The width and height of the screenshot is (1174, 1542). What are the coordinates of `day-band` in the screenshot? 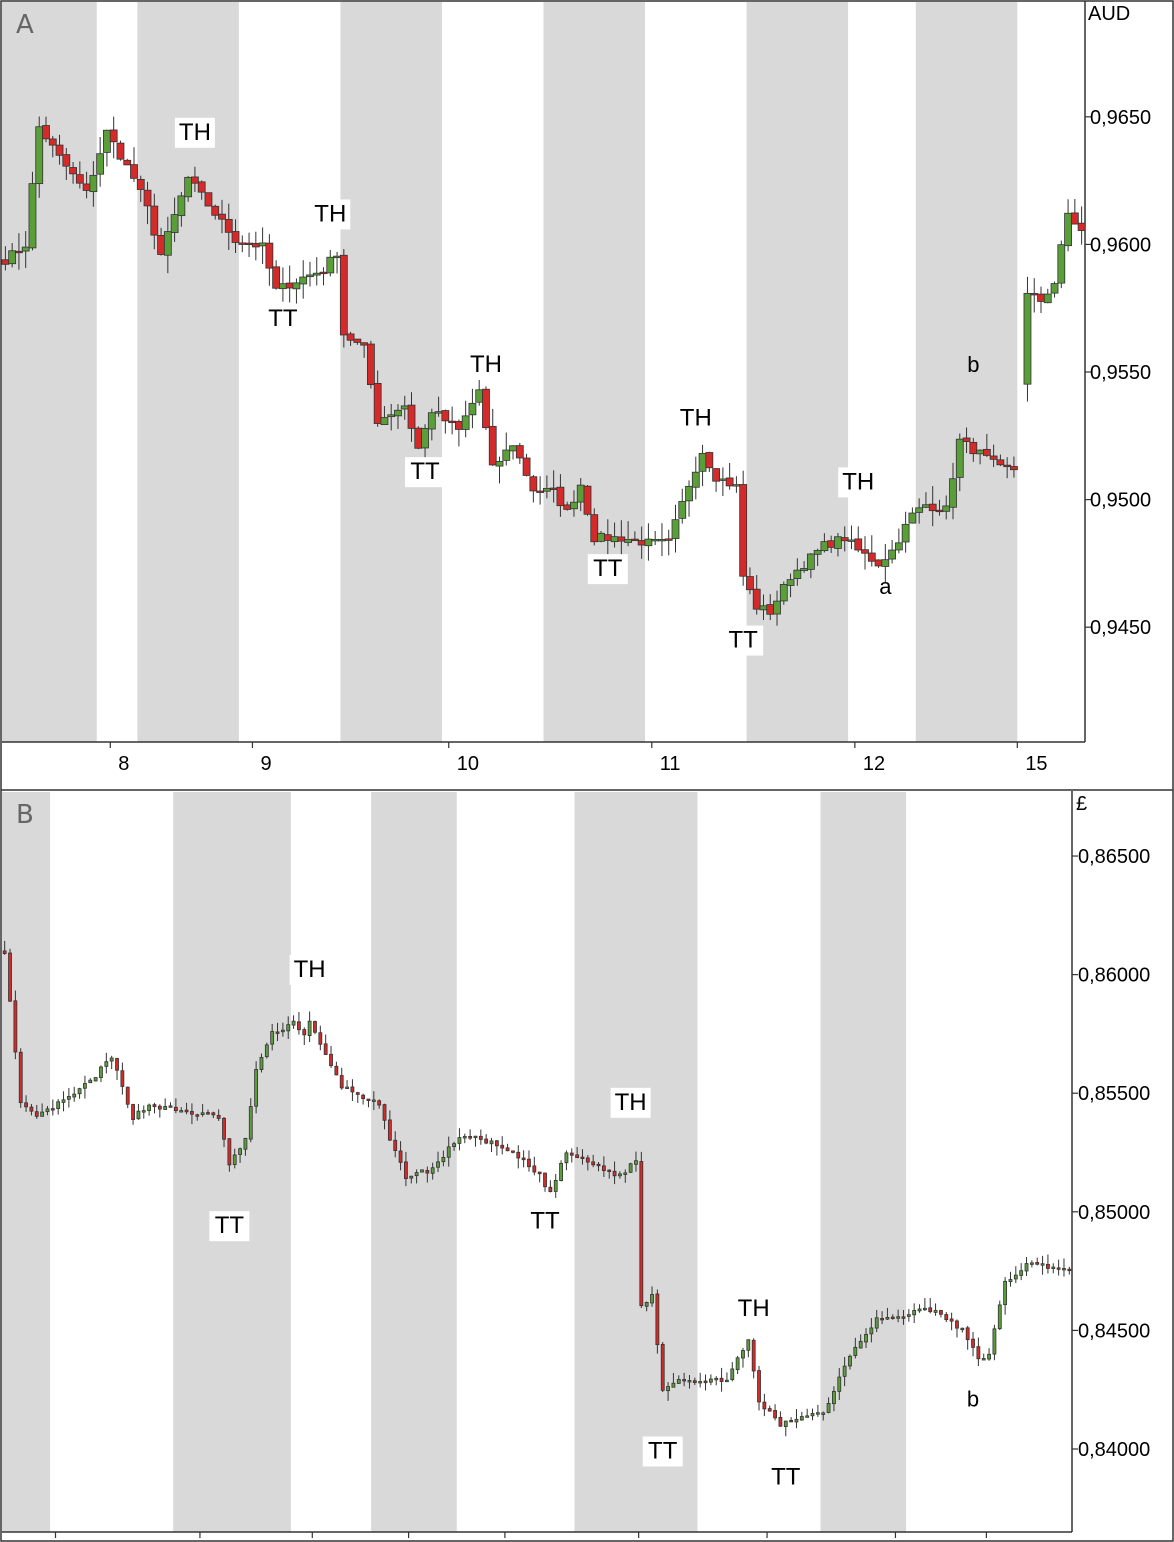 It's located at (232, 1162).